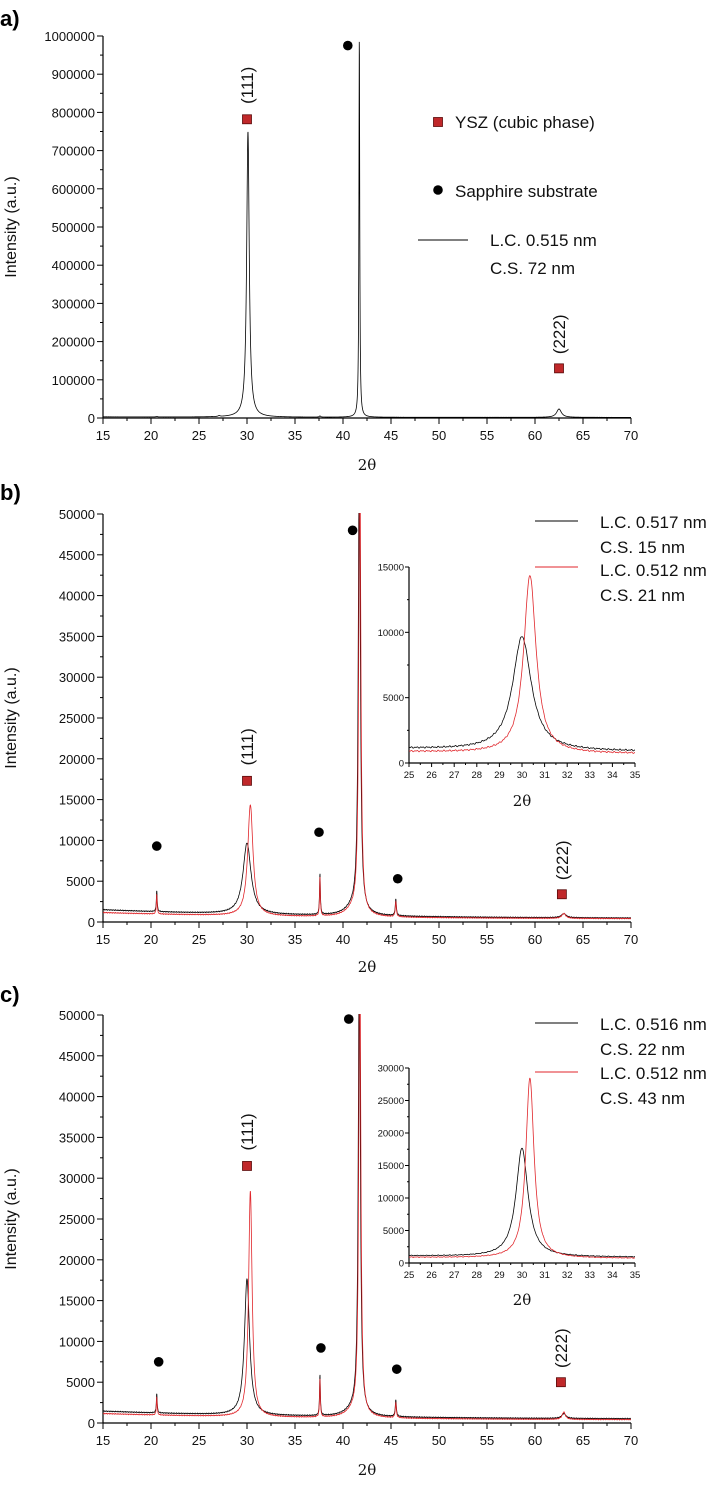  I want to click on x-axis-title: 2θ, so click(367, 967).